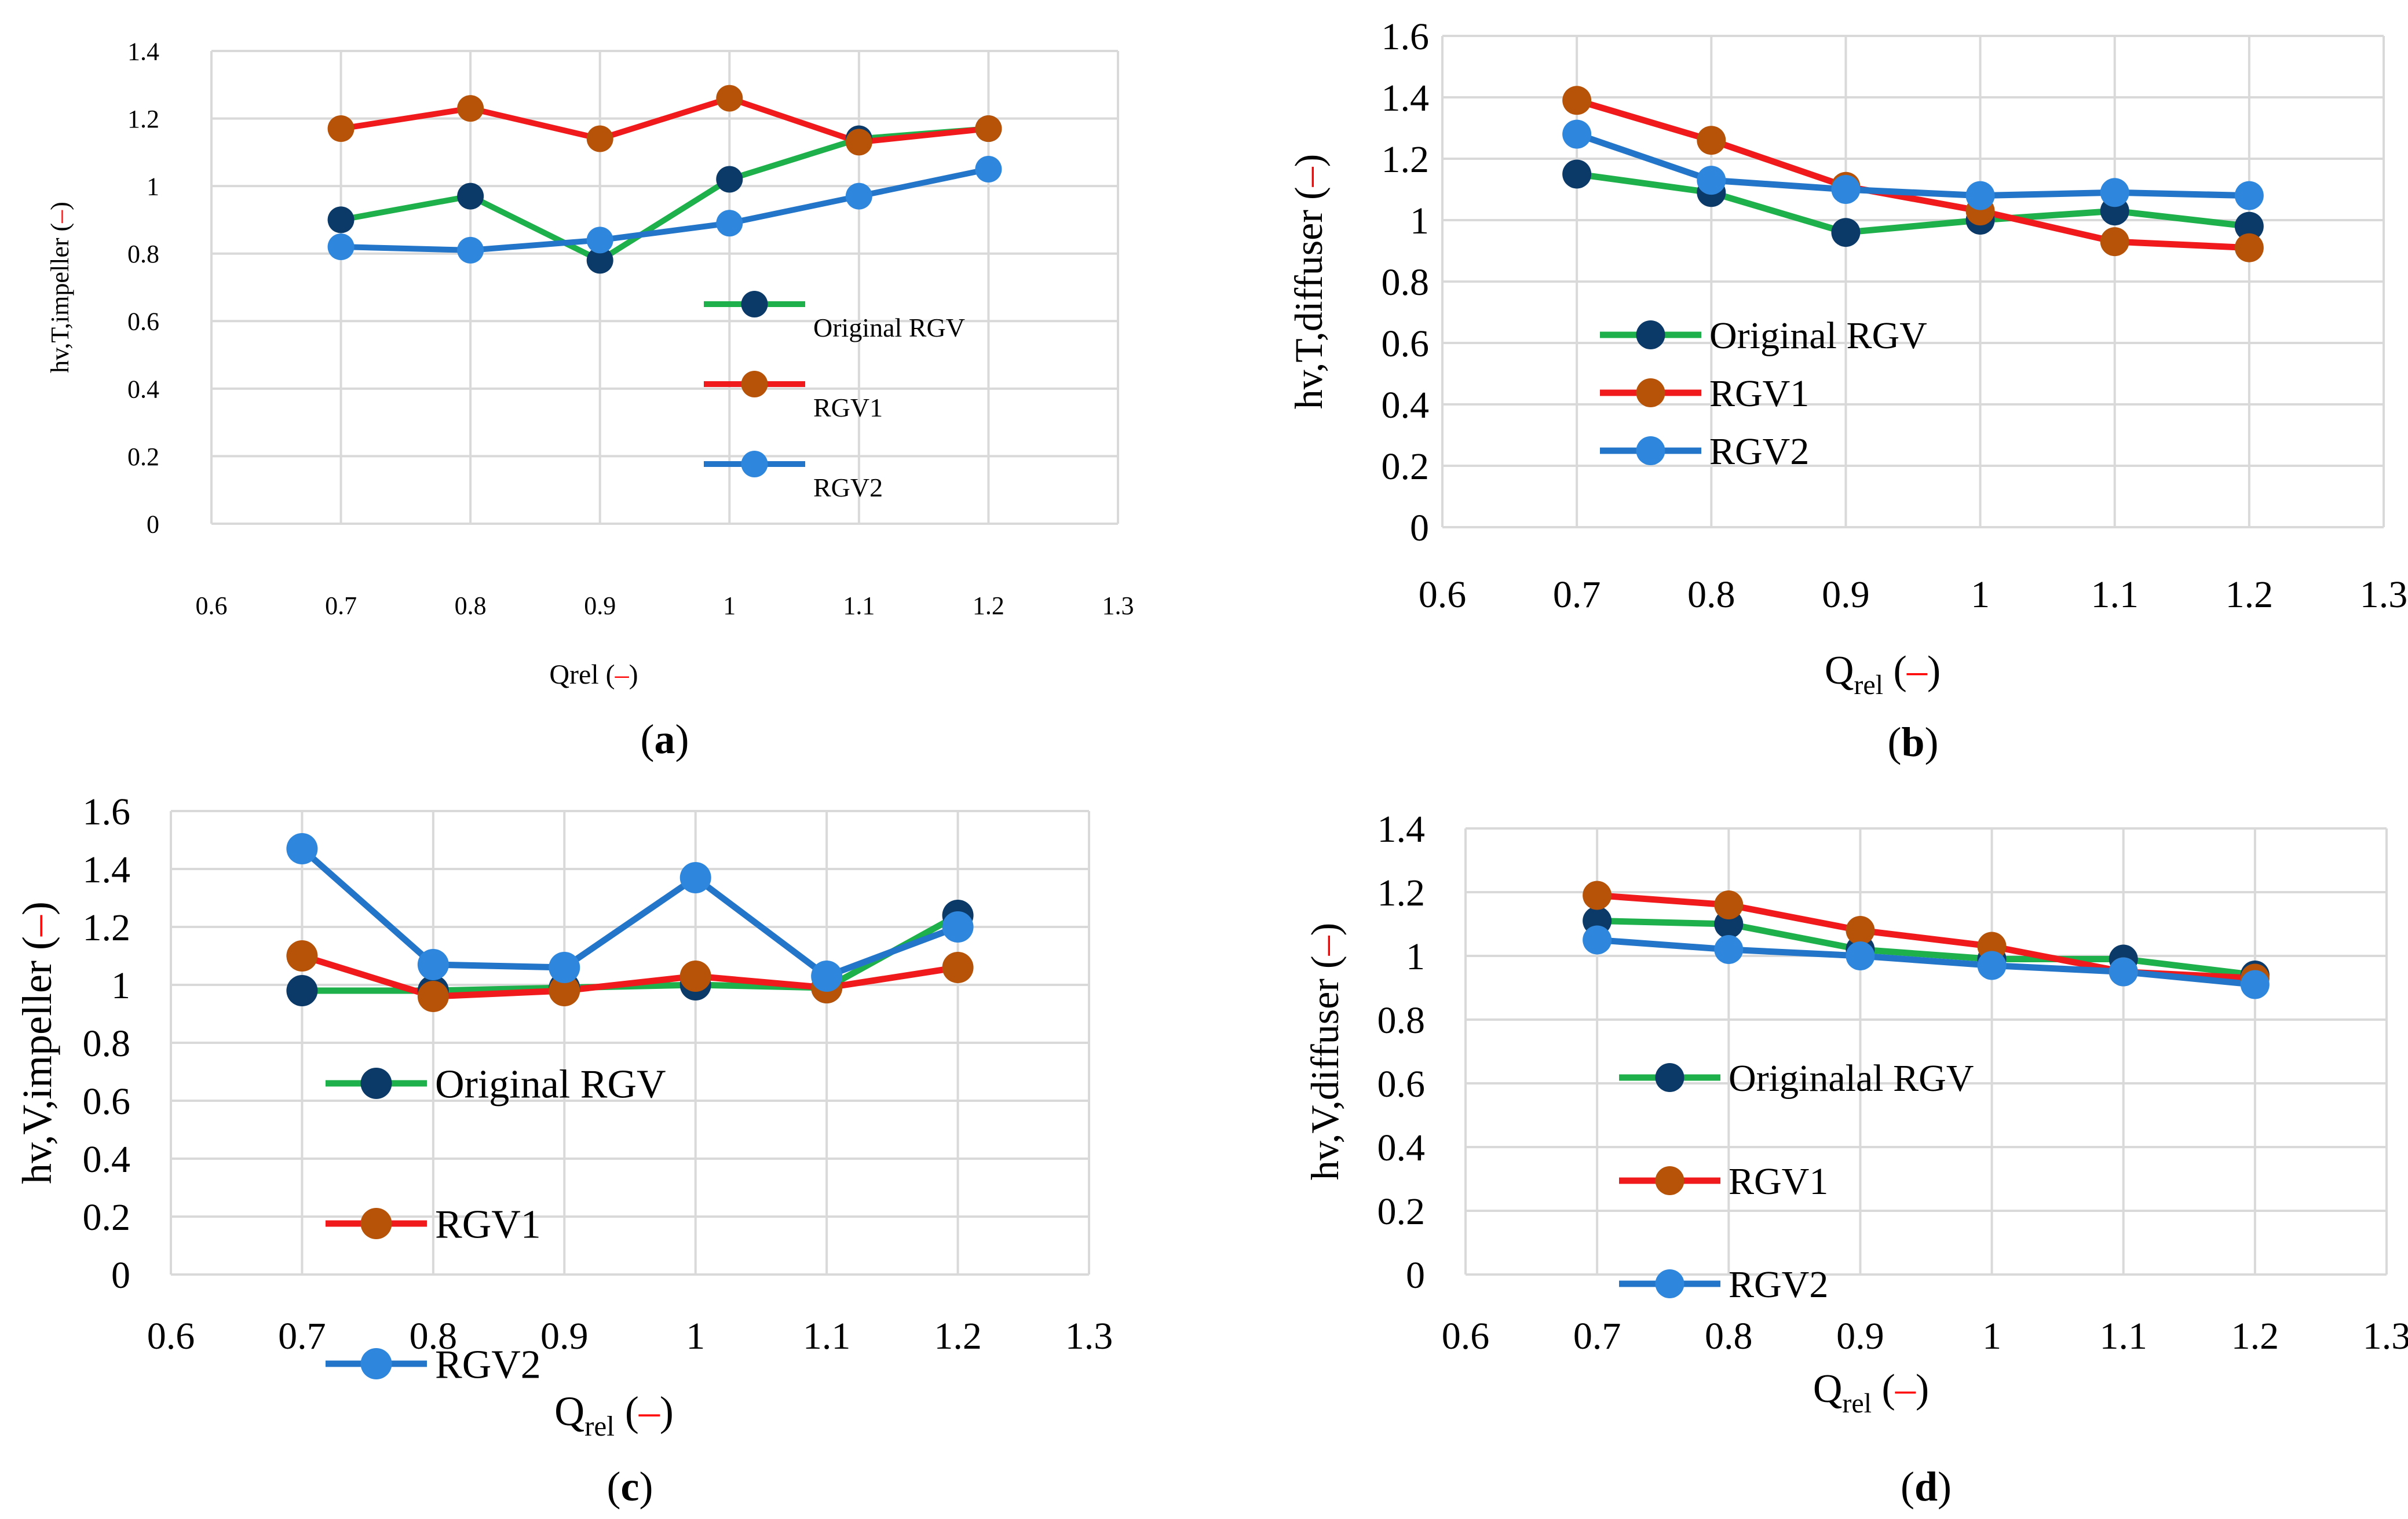  Describe the element at coordinates (1309, 298) in the screenshot. I see `y-axis-label-text: hv,T,diffuser (` at that location.